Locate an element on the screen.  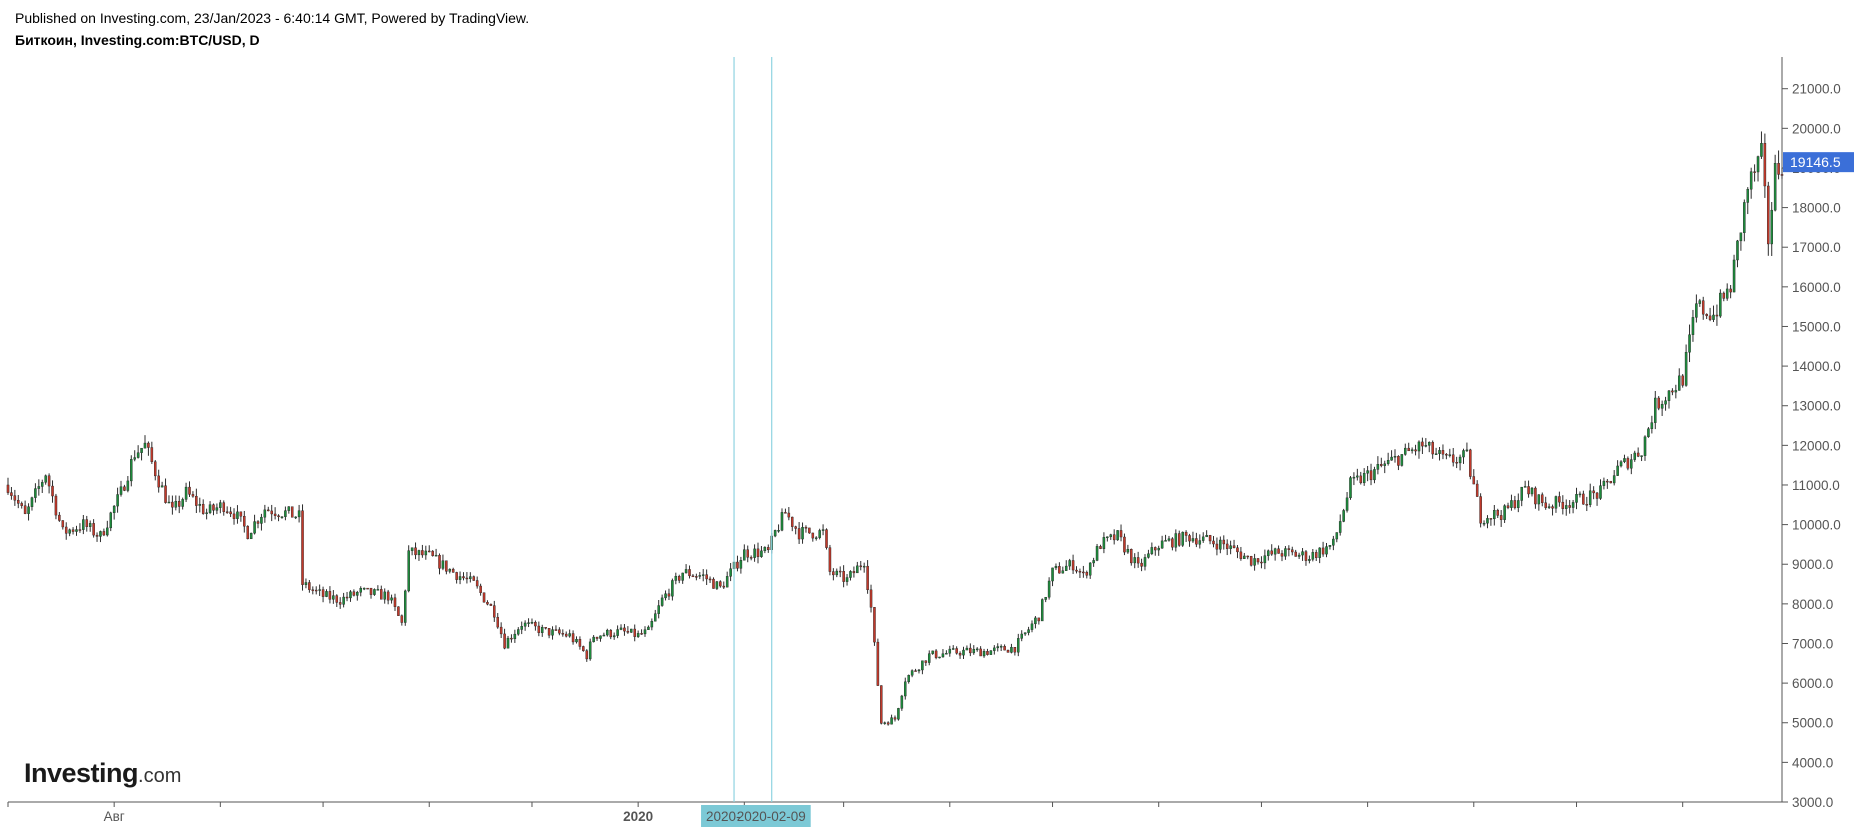
x-tick-label: 2020 is located at coordinates (638, 816).